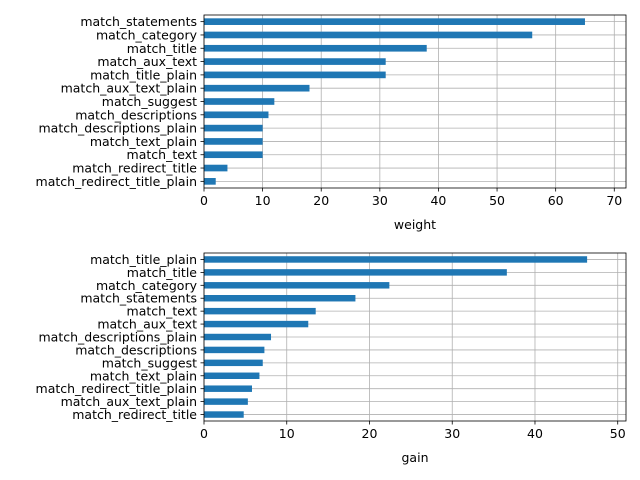 This screenshot has height=480, width=640. I want to click on x-axis-label: gain, so click(415, 457).